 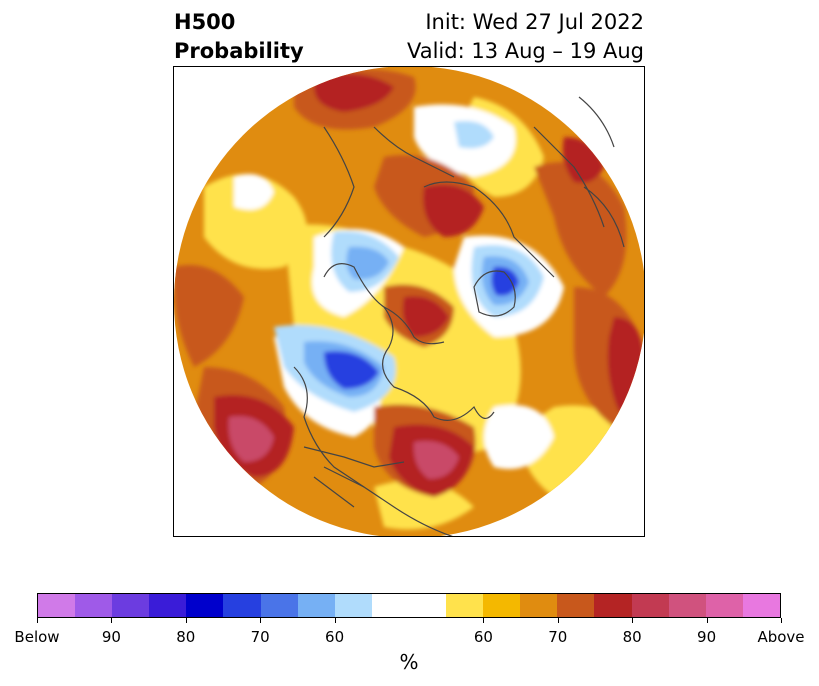 I want to click on colorbar-unit-label: %, so click(x=409, y=662).